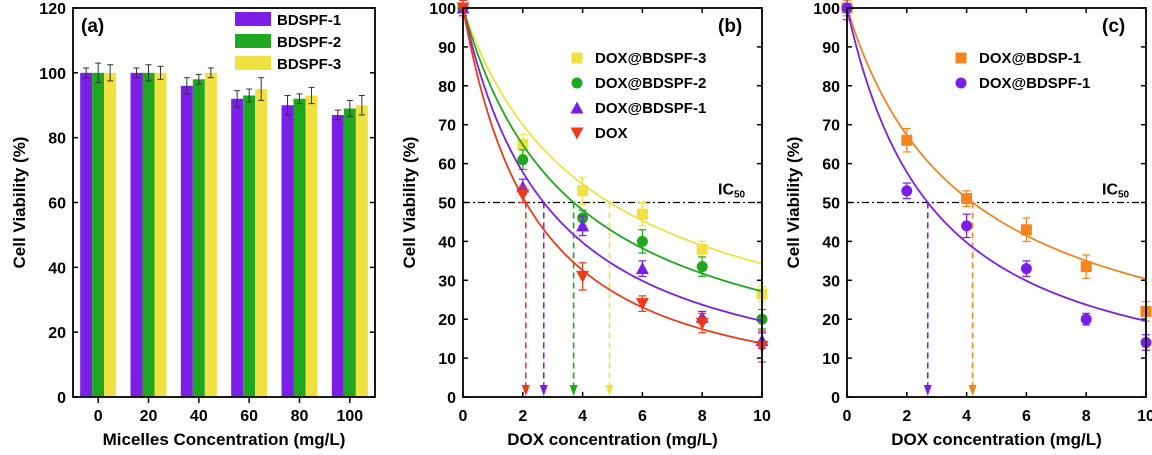 The width and height of the screenshot is (1152, 455). I want to click on legend-label: DOX@BDSPF-3, so click(650, 58).